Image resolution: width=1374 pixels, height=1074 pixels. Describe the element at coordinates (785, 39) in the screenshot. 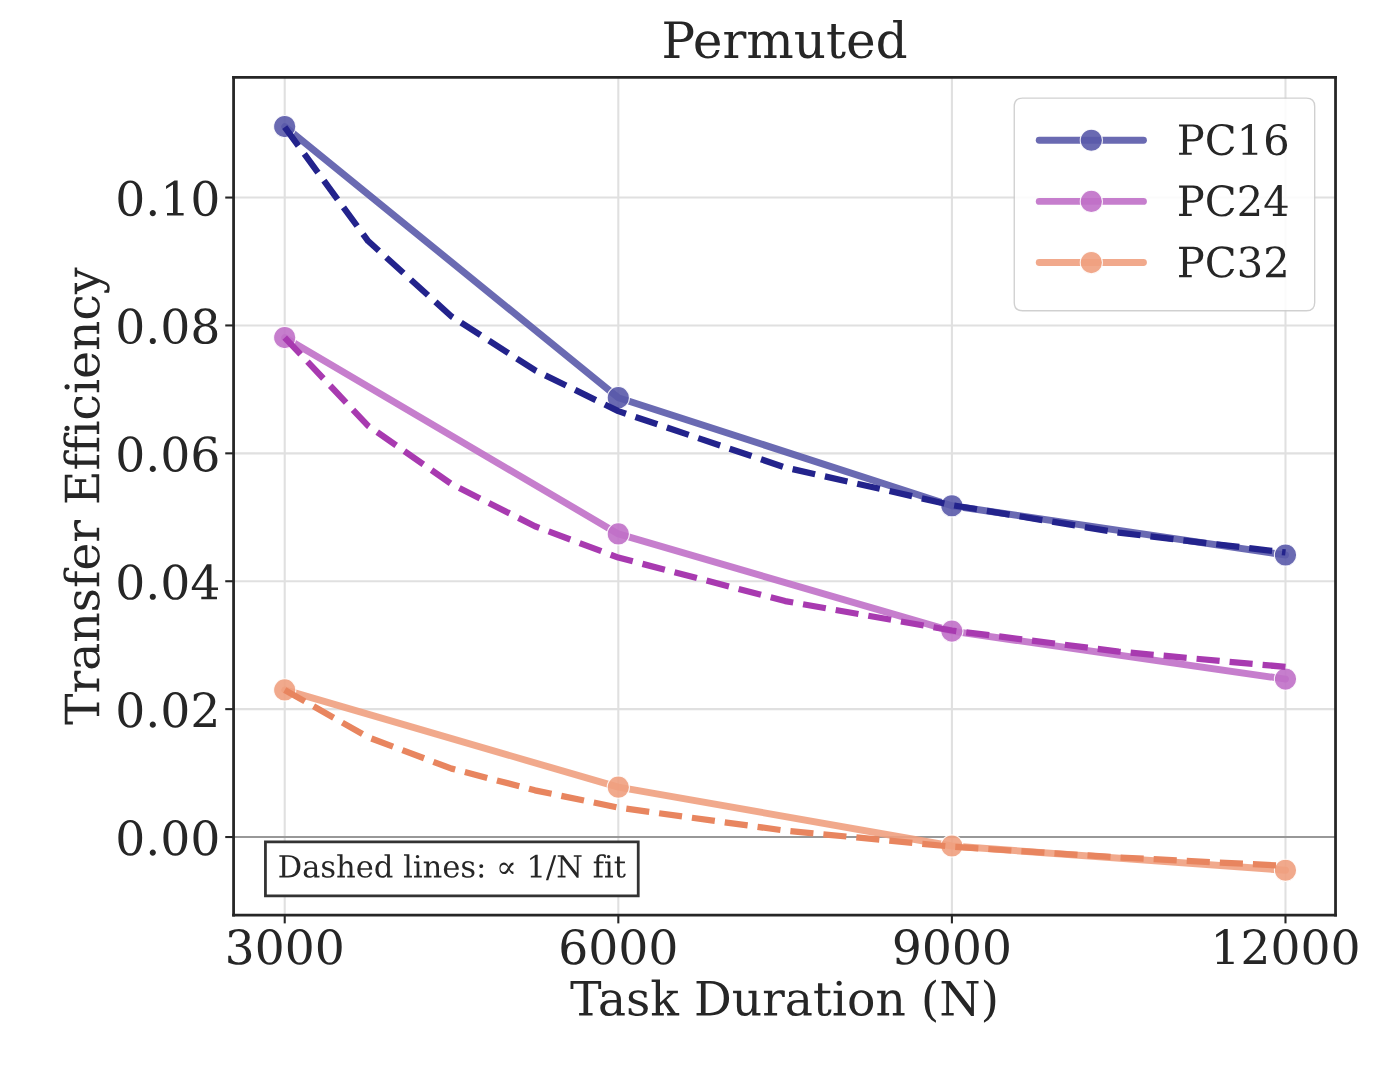

I see `chart-title: Permuted` at that location.